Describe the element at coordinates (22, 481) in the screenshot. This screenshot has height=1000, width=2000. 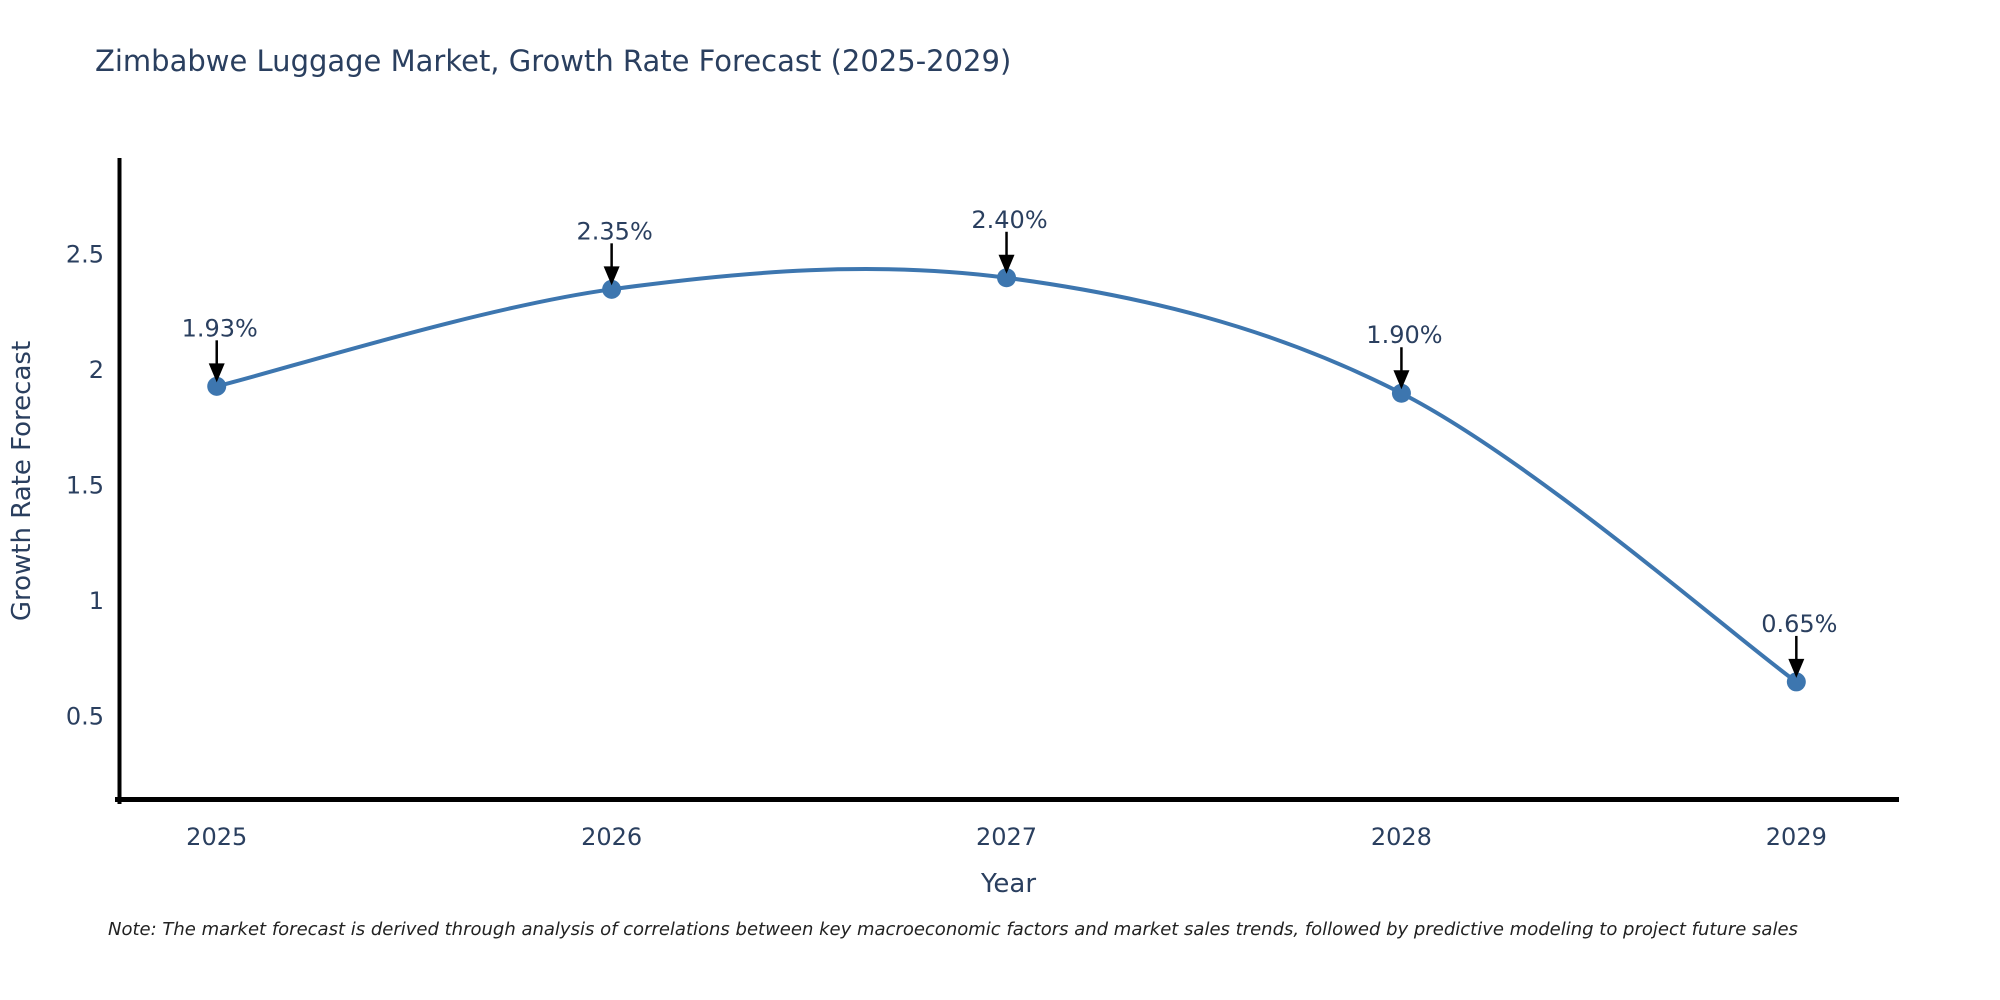
I see `y-axis-title: Growth Rate Forecast` at that location.